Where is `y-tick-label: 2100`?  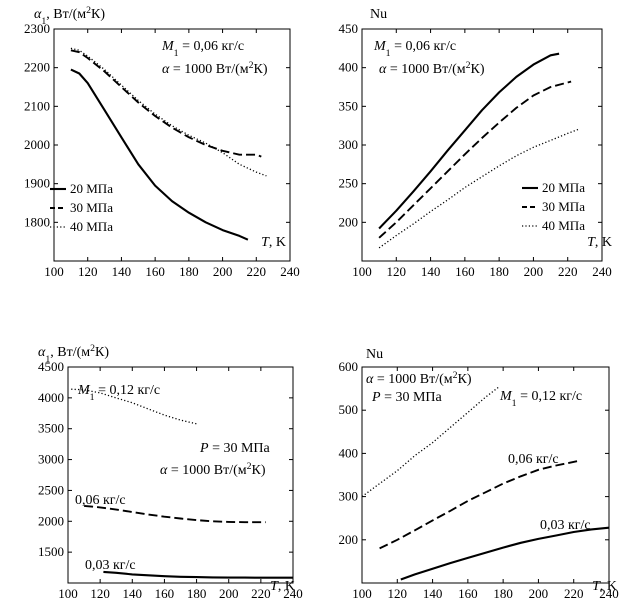 y-tick-label: 2100 is located at coordinates (37, 105).